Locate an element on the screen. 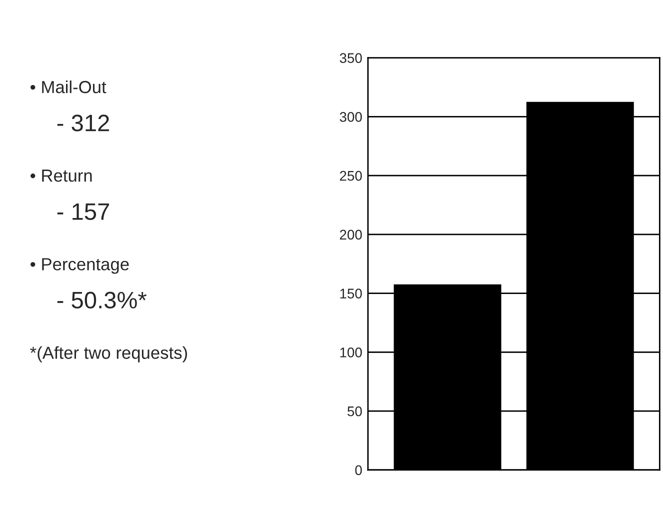 This screenshot has height=521, width=663. text: • Mail-Out is located at coordinates (68, 87).